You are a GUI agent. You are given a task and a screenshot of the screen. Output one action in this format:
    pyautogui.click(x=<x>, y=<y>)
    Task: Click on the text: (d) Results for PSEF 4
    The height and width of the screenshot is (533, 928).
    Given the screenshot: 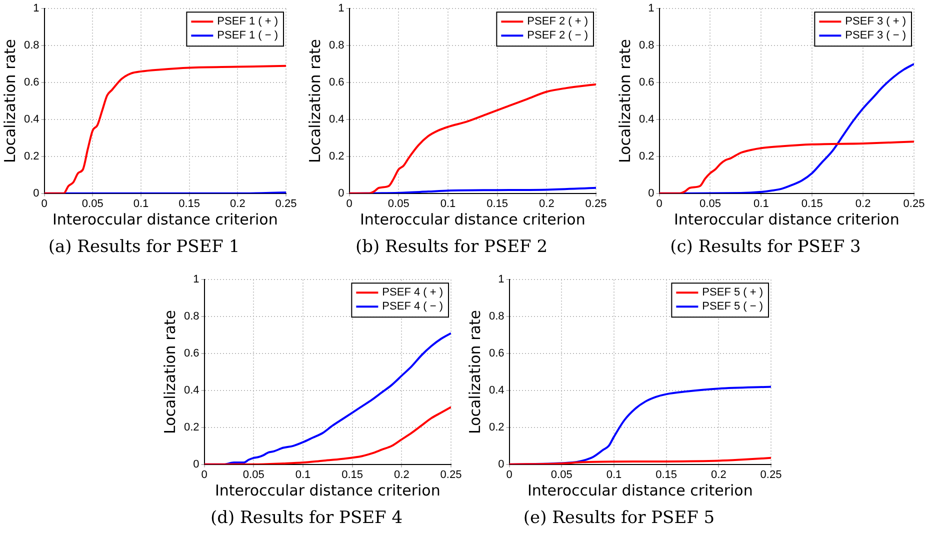 What is the action you would take?
    pyautogui.click(x=306, y=518)
    